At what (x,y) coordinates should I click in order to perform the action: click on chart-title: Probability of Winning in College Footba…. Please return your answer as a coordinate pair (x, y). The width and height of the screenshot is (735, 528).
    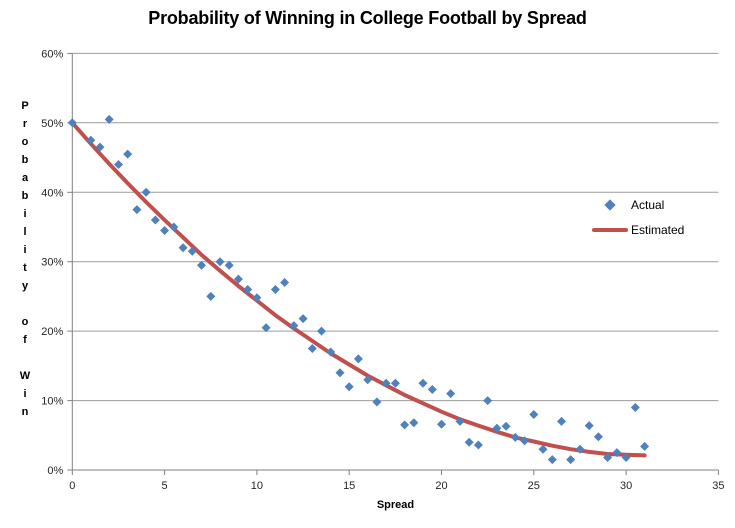
    Looking at the image, I should click on (367, 18).